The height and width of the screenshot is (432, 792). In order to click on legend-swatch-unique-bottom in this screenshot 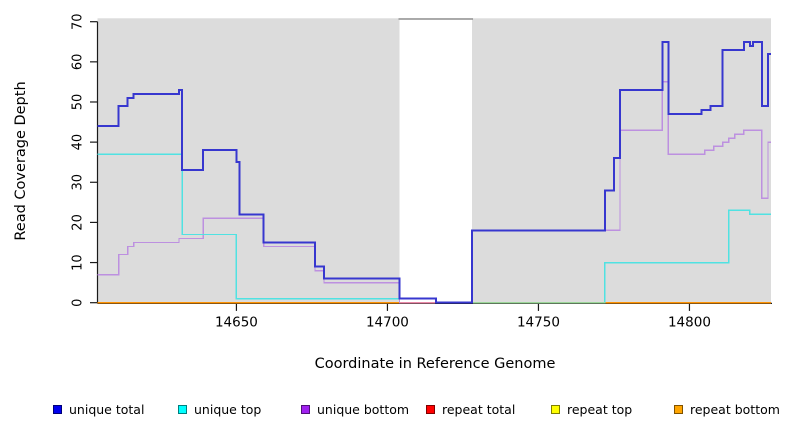, I will do `click(305, 409)`.